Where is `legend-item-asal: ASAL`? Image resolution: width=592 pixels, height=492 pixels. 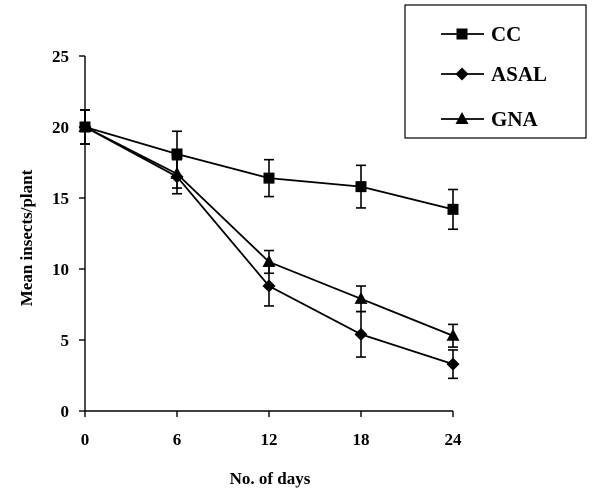
legend-item-asal: ASAL is located at coordinates (494, 74).